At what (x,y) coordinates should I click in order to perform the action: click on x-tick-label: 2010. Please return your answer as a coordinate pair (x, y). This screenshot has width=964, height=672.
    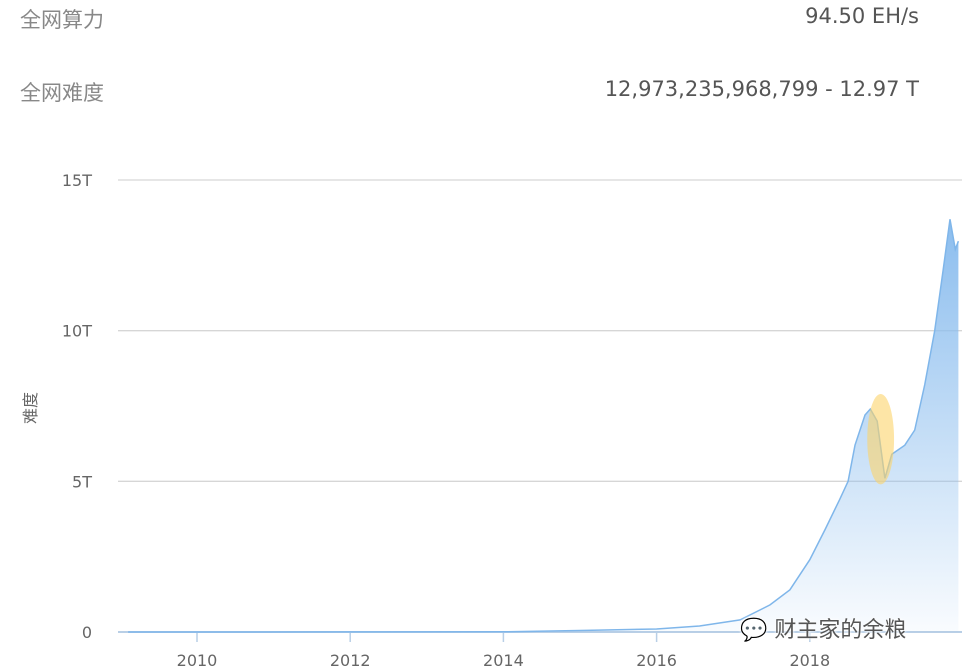
    Looking at the image, I should click on (197, 660).